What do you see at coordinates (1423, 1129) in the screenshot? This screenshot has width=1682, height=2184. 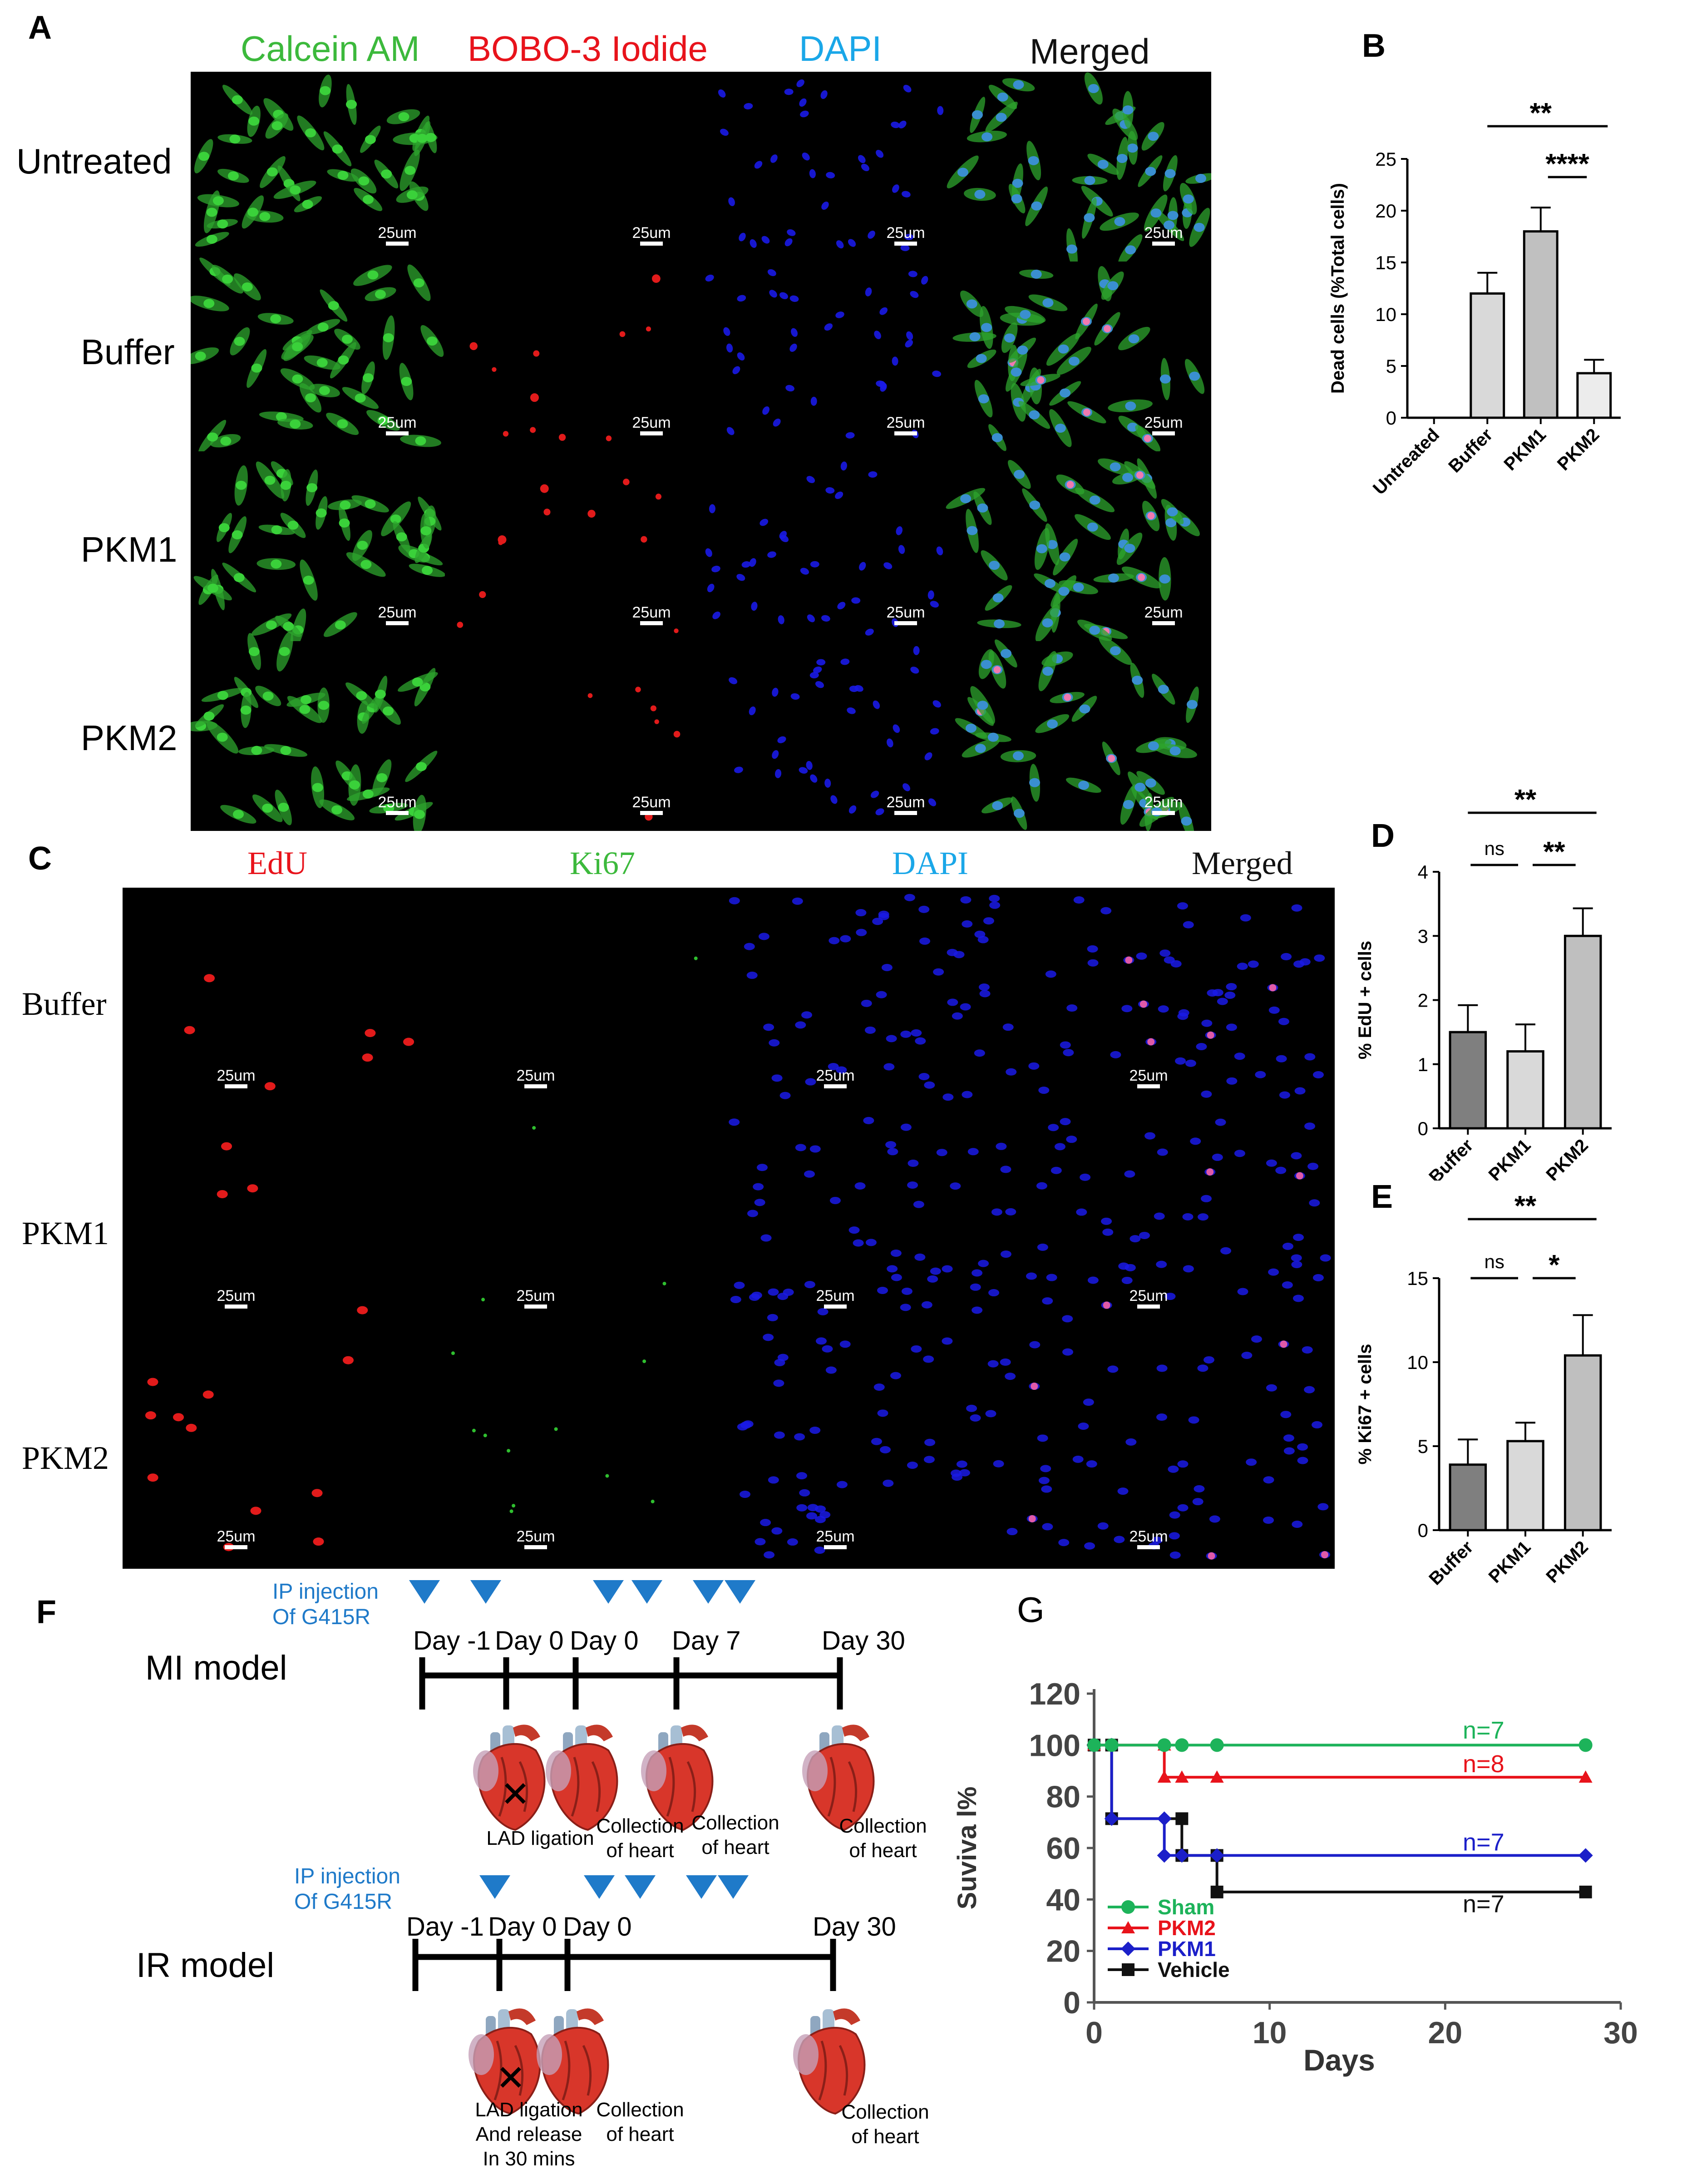 I see `y-tick-label: 0` at bounding box center [1423, 1129].